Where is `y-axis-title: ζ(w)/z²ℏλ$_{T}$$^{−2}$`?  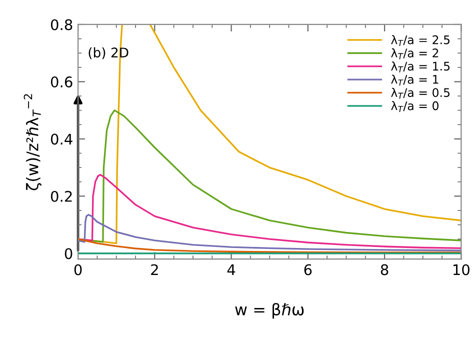
y-axis-title: ζ(w)/z²ℏλ$_{T}$$^{−2}$ is located at coordinates (33, 142).